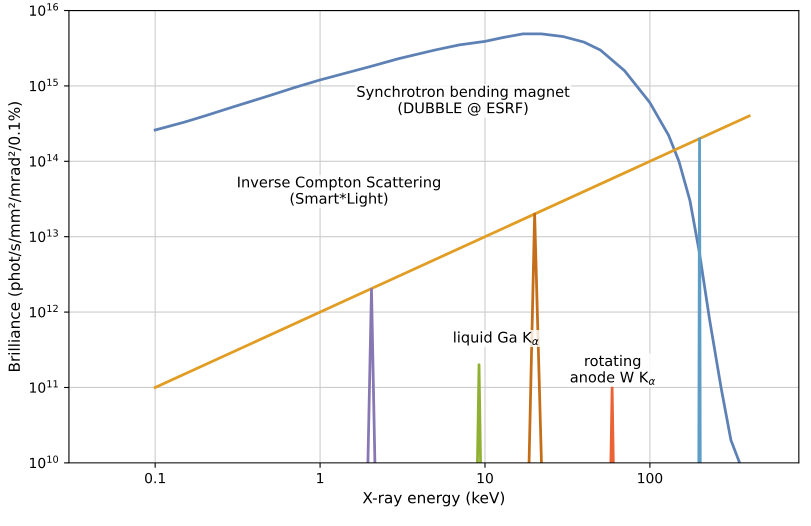 The width and height of the screenshot is (811, 526). Describe the element at coordinates (320, 478) in the screenshot. I see `x-tick-label: 1` at that location.